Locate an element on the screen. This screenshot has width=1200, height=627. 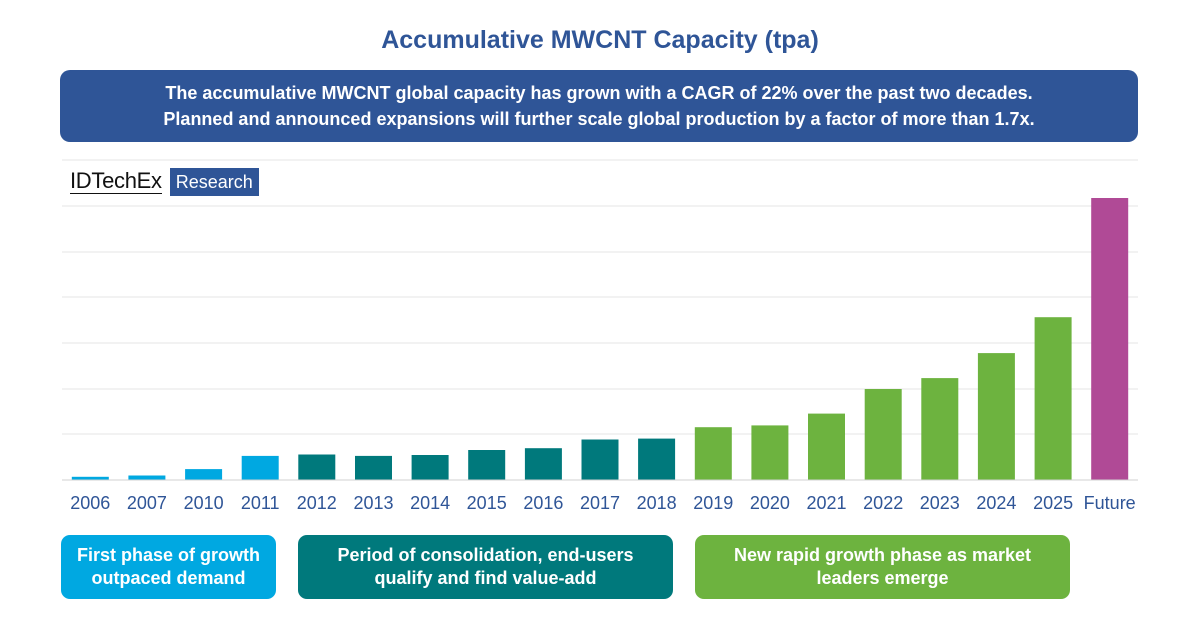
bar-2014 is located at coordinates (430, 467).